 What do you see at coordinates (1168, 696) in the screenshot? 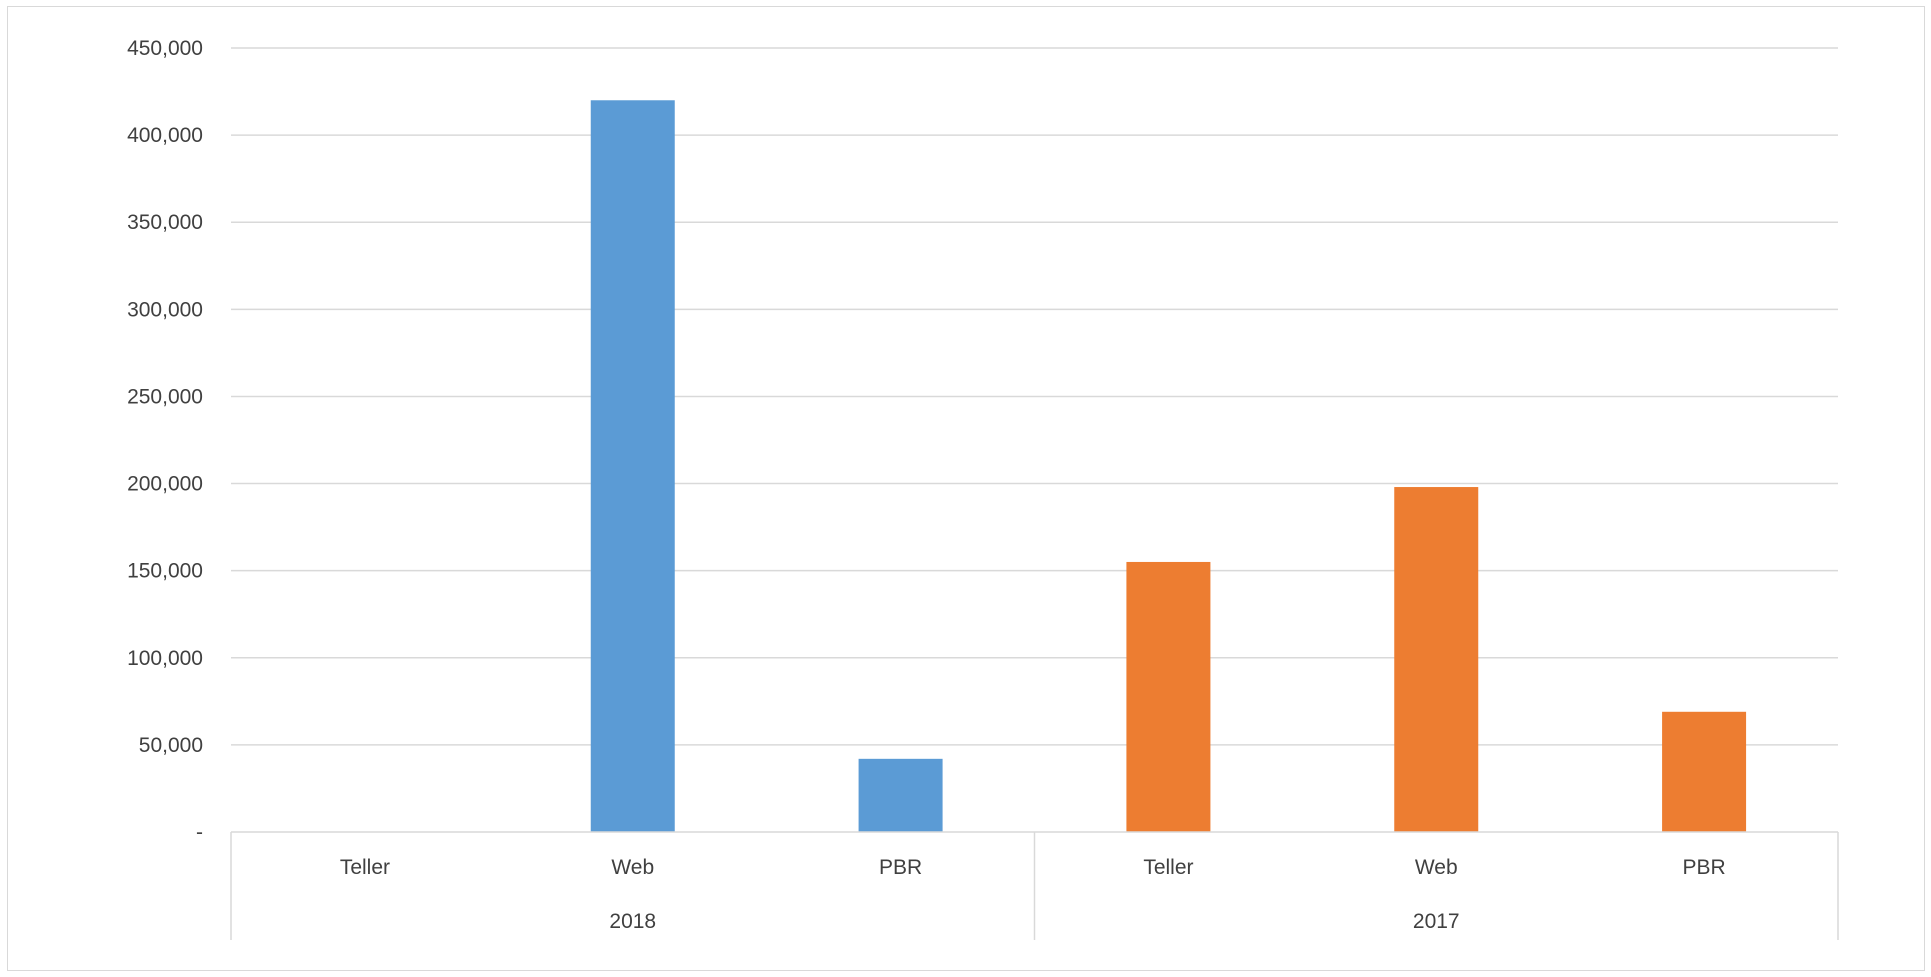
I see `bar-2017-teller` at bounding box center [1168, 696].